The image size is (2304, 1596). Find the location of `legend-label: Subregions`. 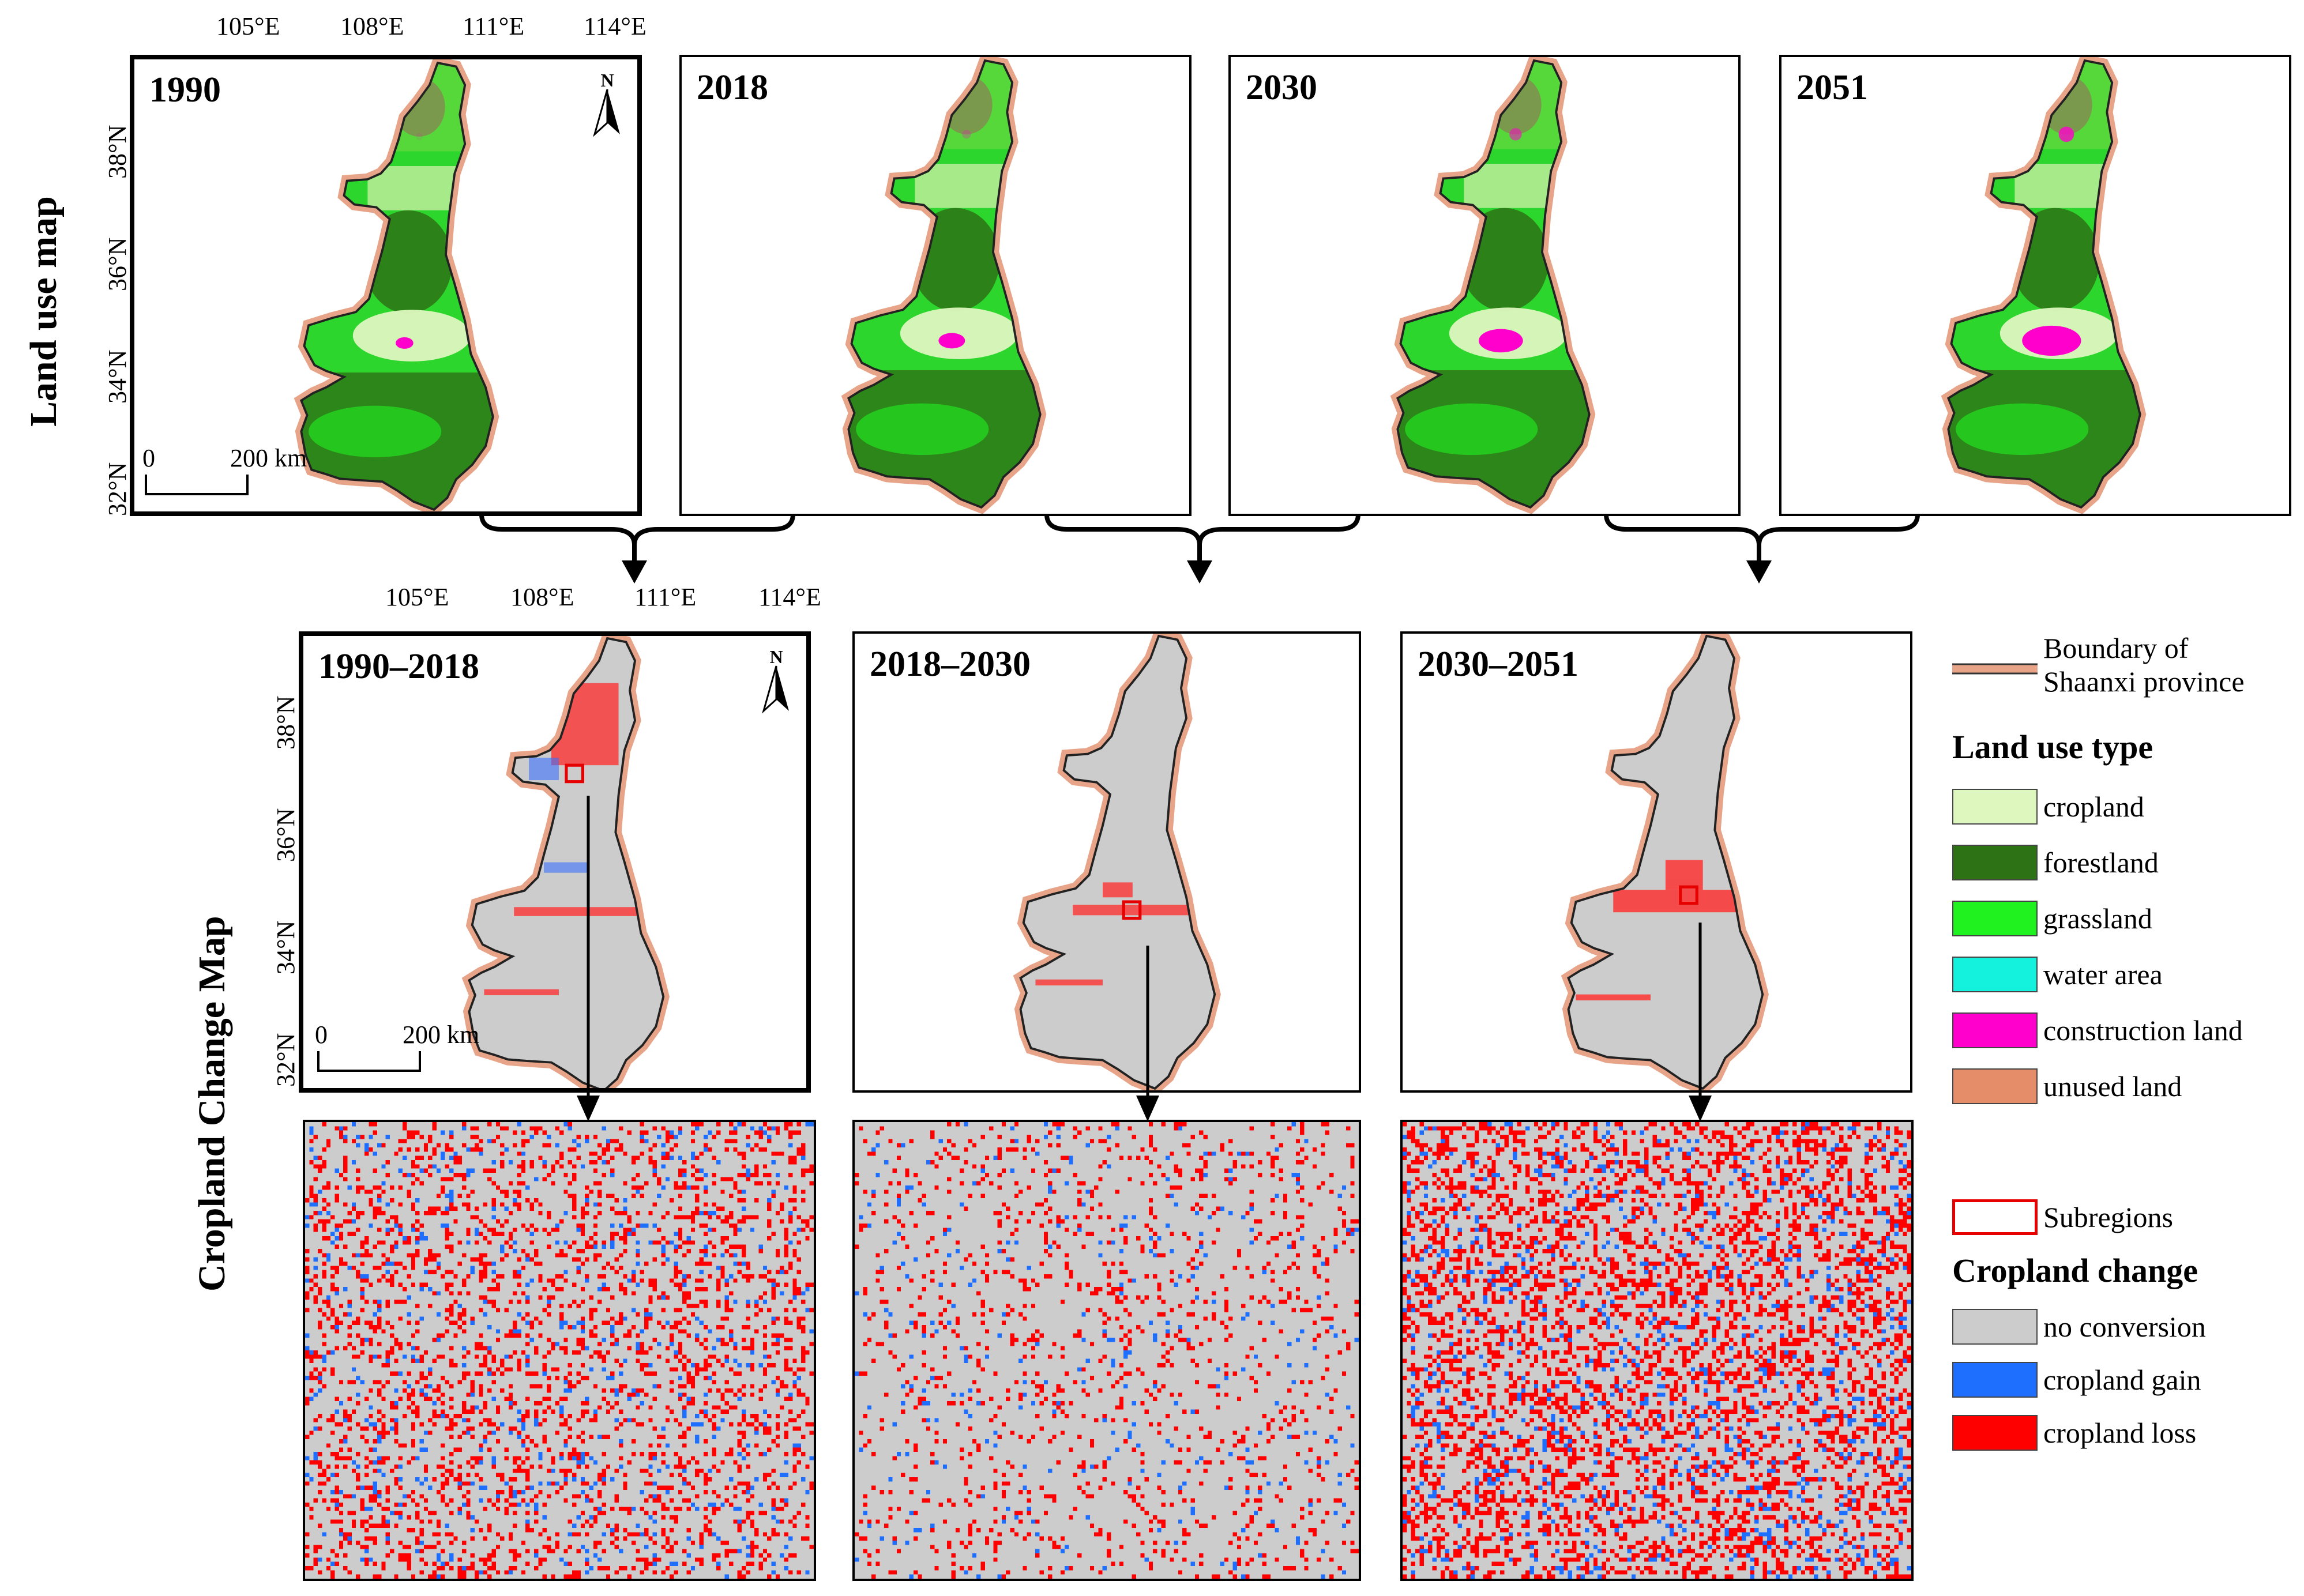

legend-label: Subregions is located at coordinates (2108, 1217).